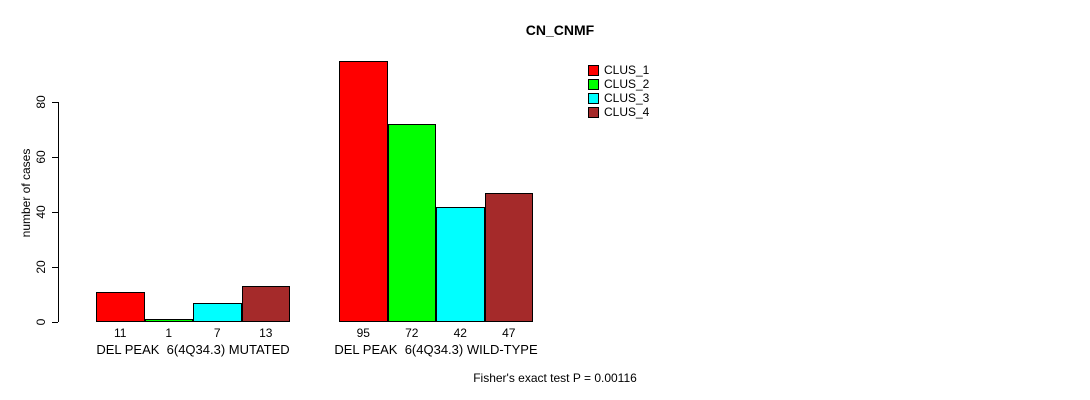 The height and width of the screenshot is (400, 1090). I want to click on bar-value-label: 47, so click(509, 333).